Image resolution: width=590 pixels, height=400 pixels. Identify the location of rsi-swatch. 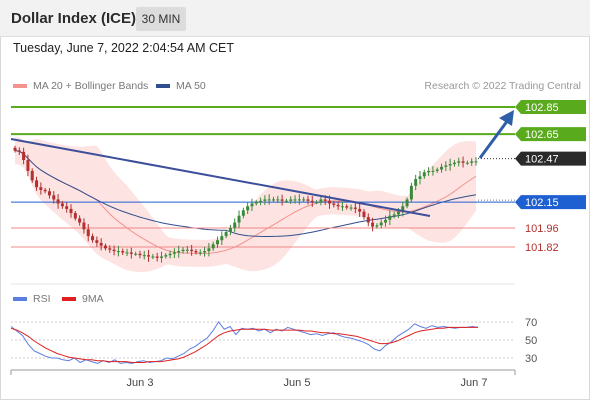
(20, 299).